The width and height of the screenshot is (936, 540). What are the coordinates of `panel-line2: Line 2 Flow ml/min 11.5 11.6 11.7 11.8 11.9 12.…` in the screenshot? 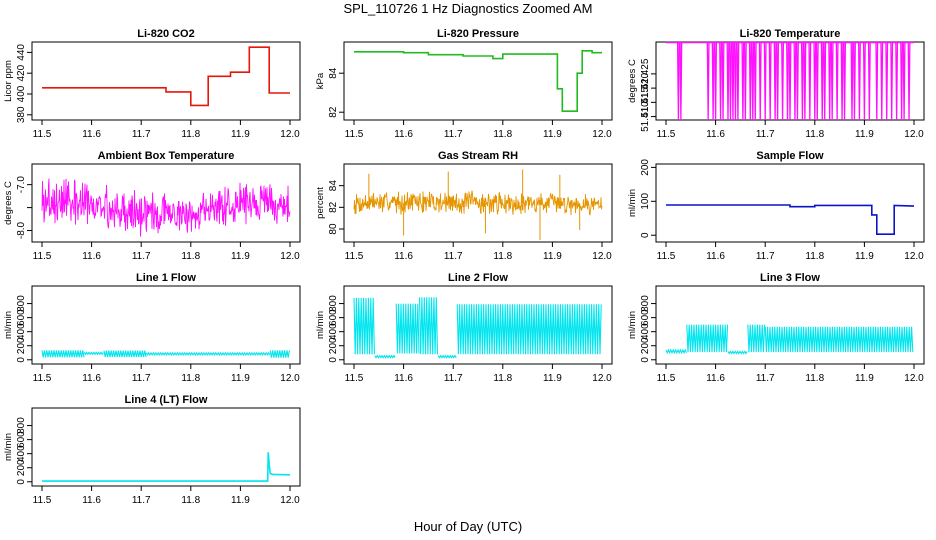 It's located at (464, 328).